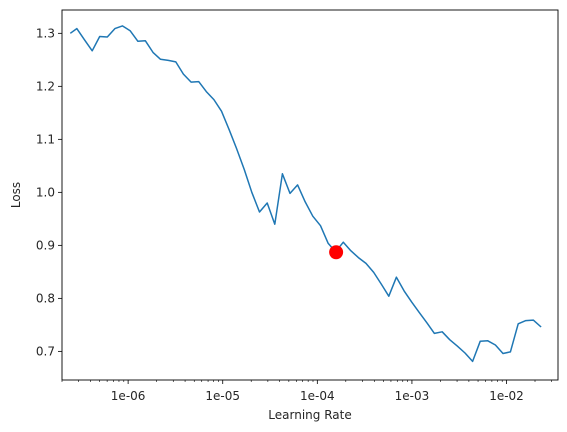  I want to click on y-tick-label: 0.8, so click(45, 298).